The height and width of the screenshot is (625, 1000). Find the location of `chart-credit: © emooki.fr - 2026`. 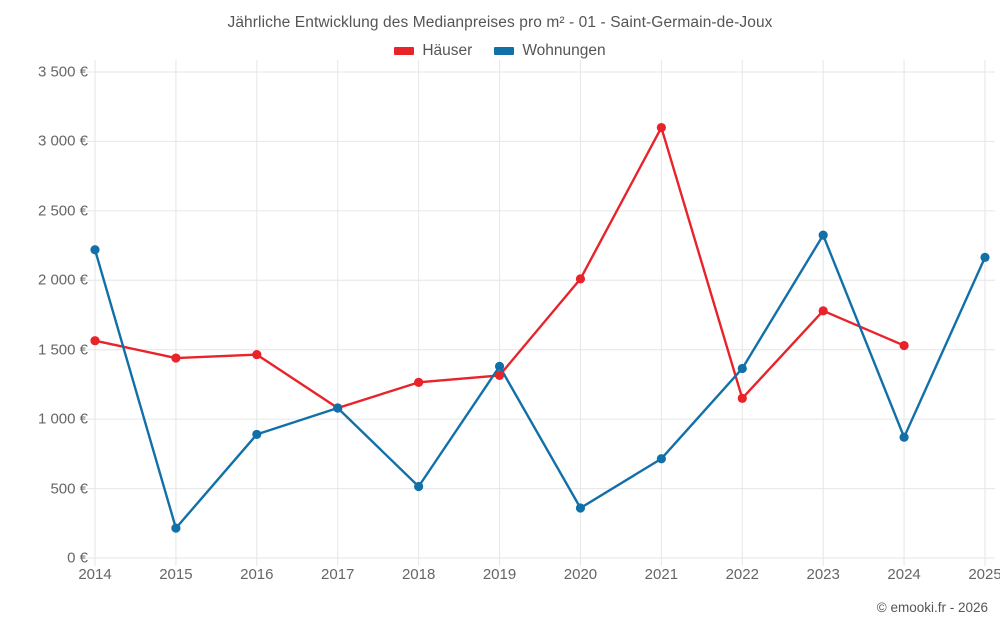

chart-credit: © emooki.fr - 2026 is located at coordinates (932, 607).